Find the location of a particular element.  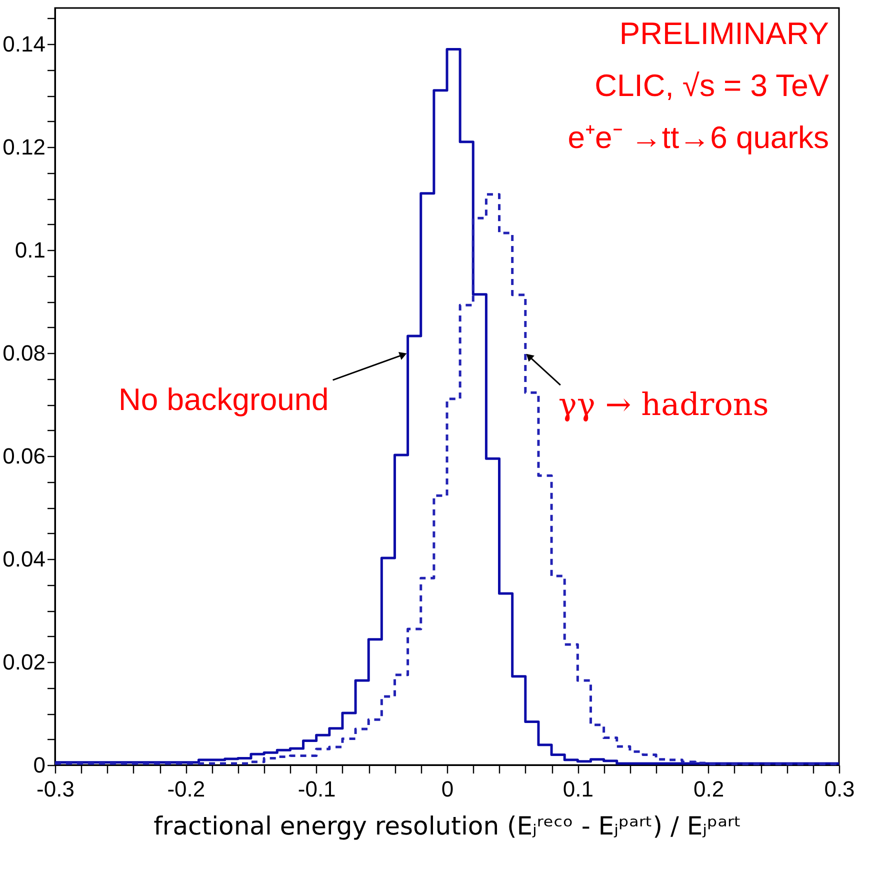

x-tick-label: 0 is located at coordinates (447, 789).